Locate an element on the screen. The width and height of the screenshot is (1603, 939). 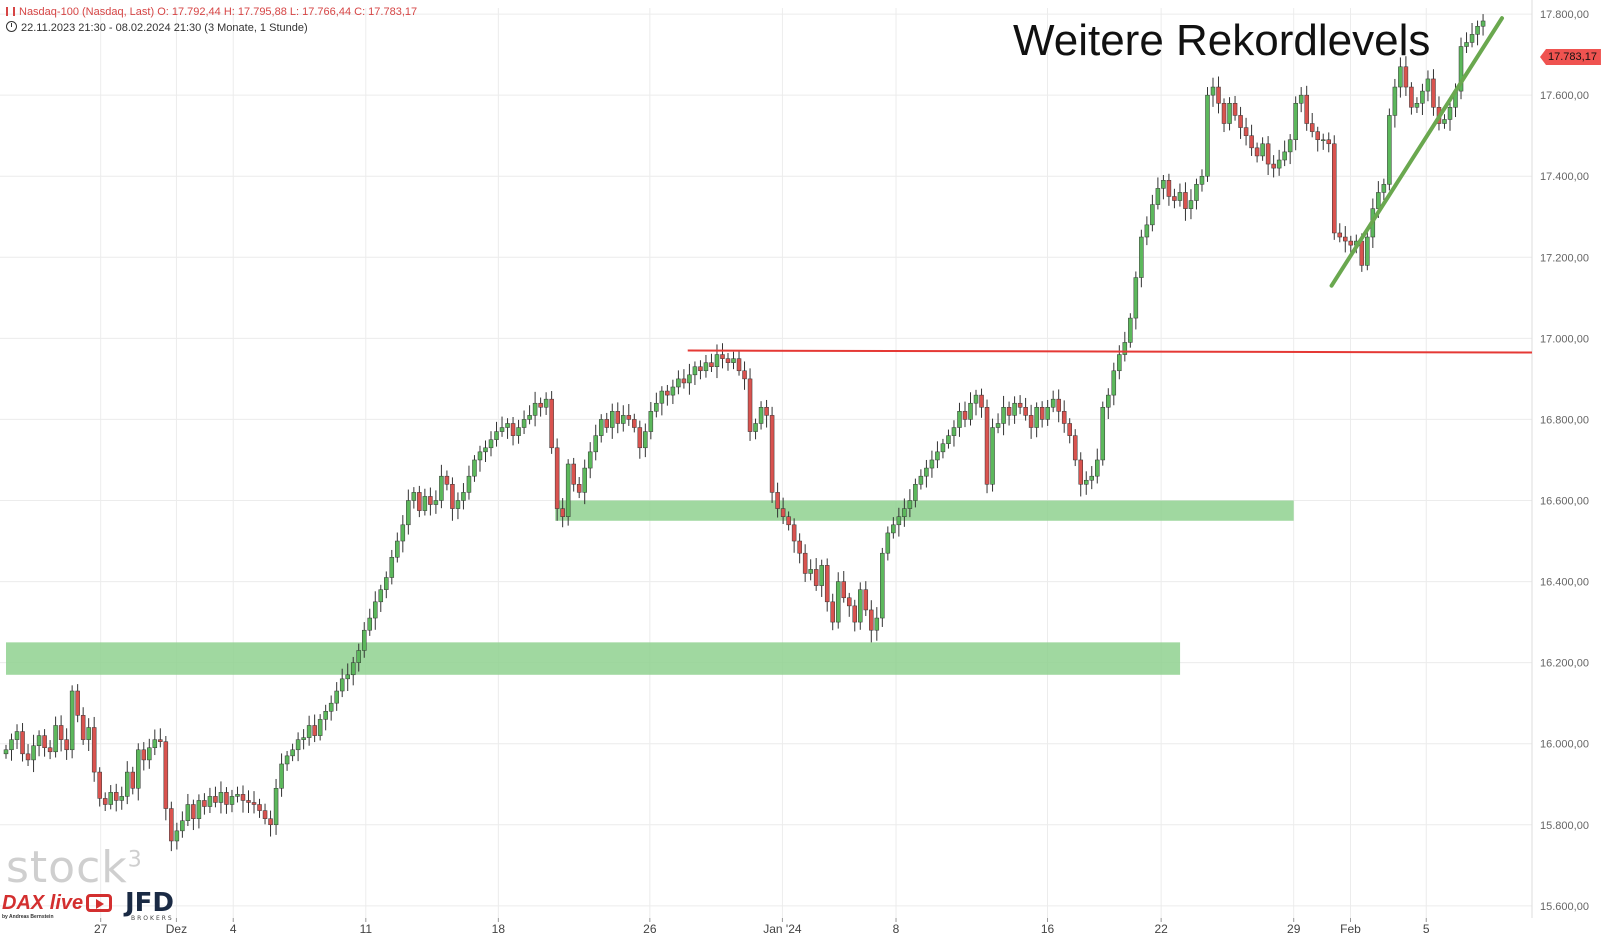
x-tick-label: 22 is located at coordinates (1161, 929).